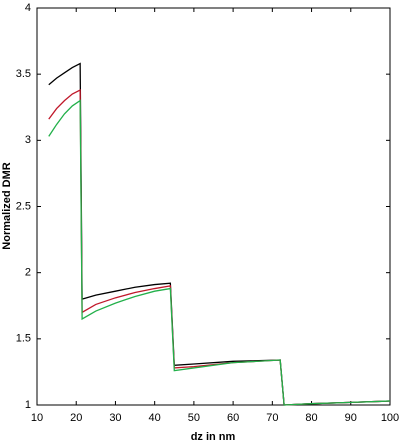 The width and height of the screenshot is (400, 445). What do you see at coordinates (76, 418) in the screenshot?
I see `x-tick-label: 20` at bounding box center [76, 418].